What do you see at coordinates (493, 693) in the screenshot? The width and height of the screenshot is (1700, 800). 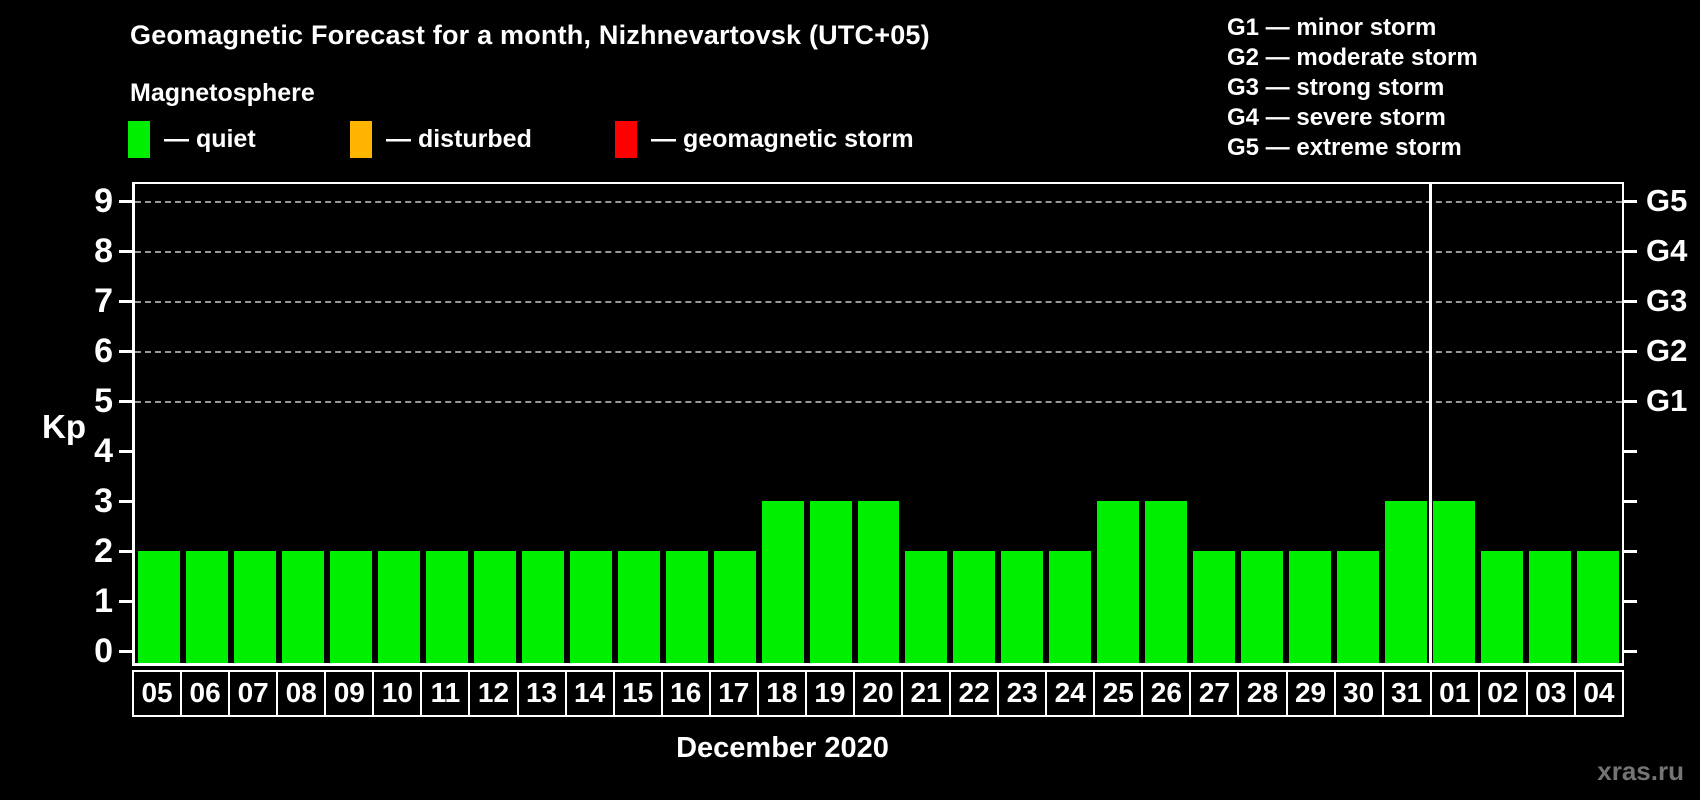 I see `day-label-12: 12` at bounding box center [493, 693].